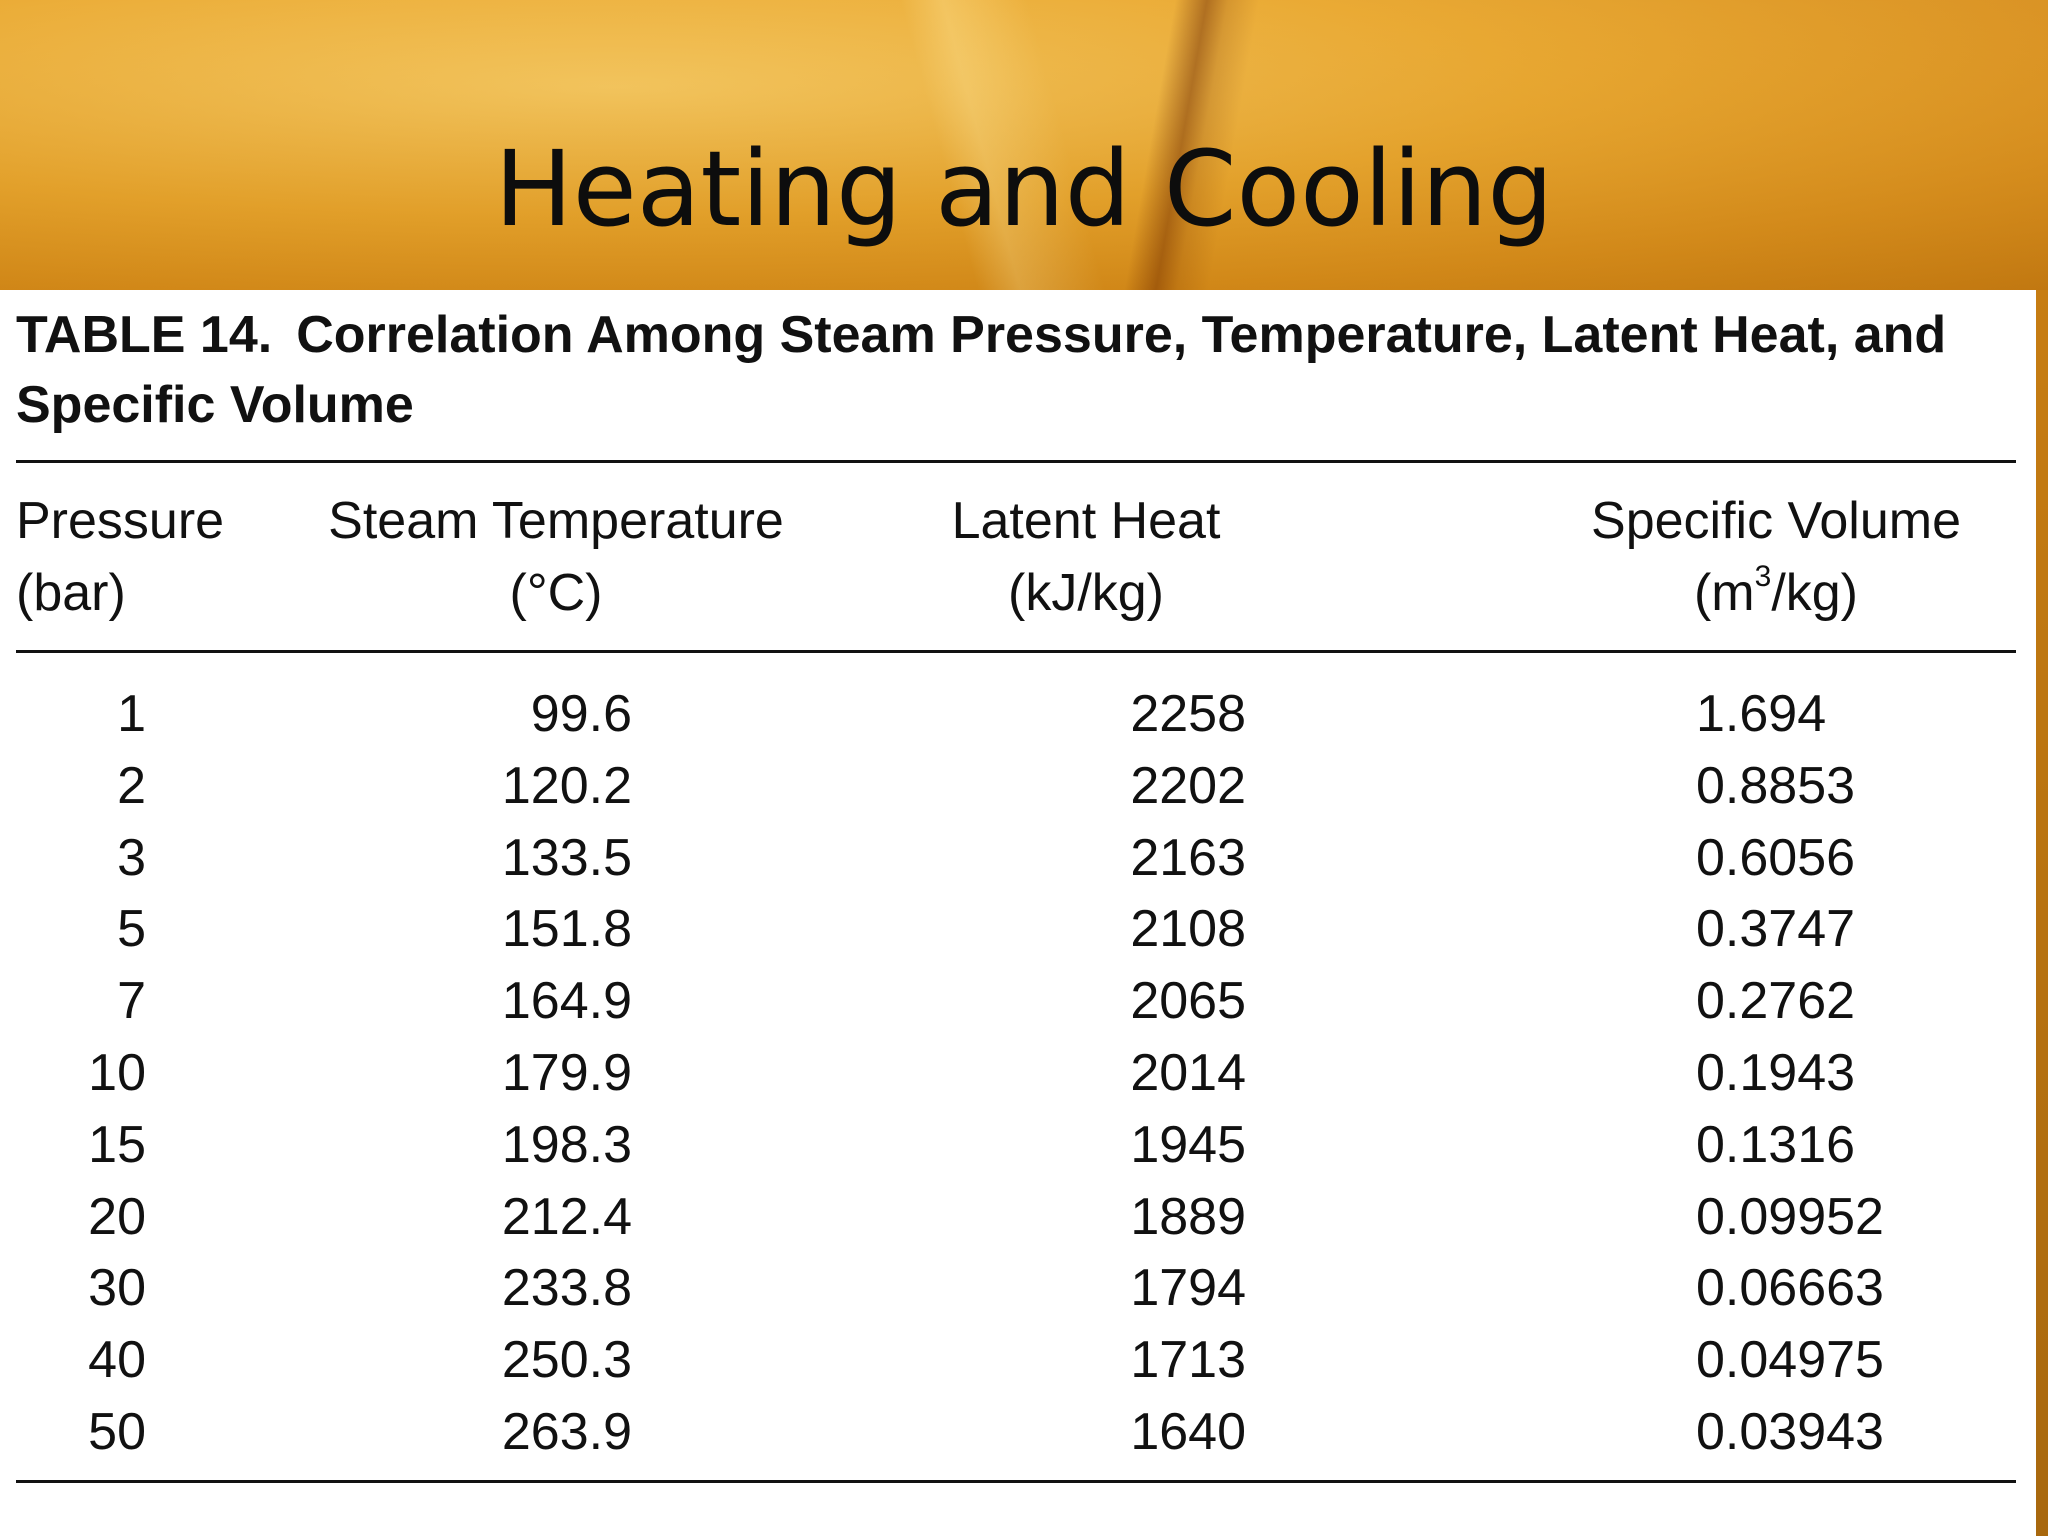 Image resolution: width=2048 pixels, height=1536 pixels. I want to click on cell-temperature: 250.3, so click(566, 1360).